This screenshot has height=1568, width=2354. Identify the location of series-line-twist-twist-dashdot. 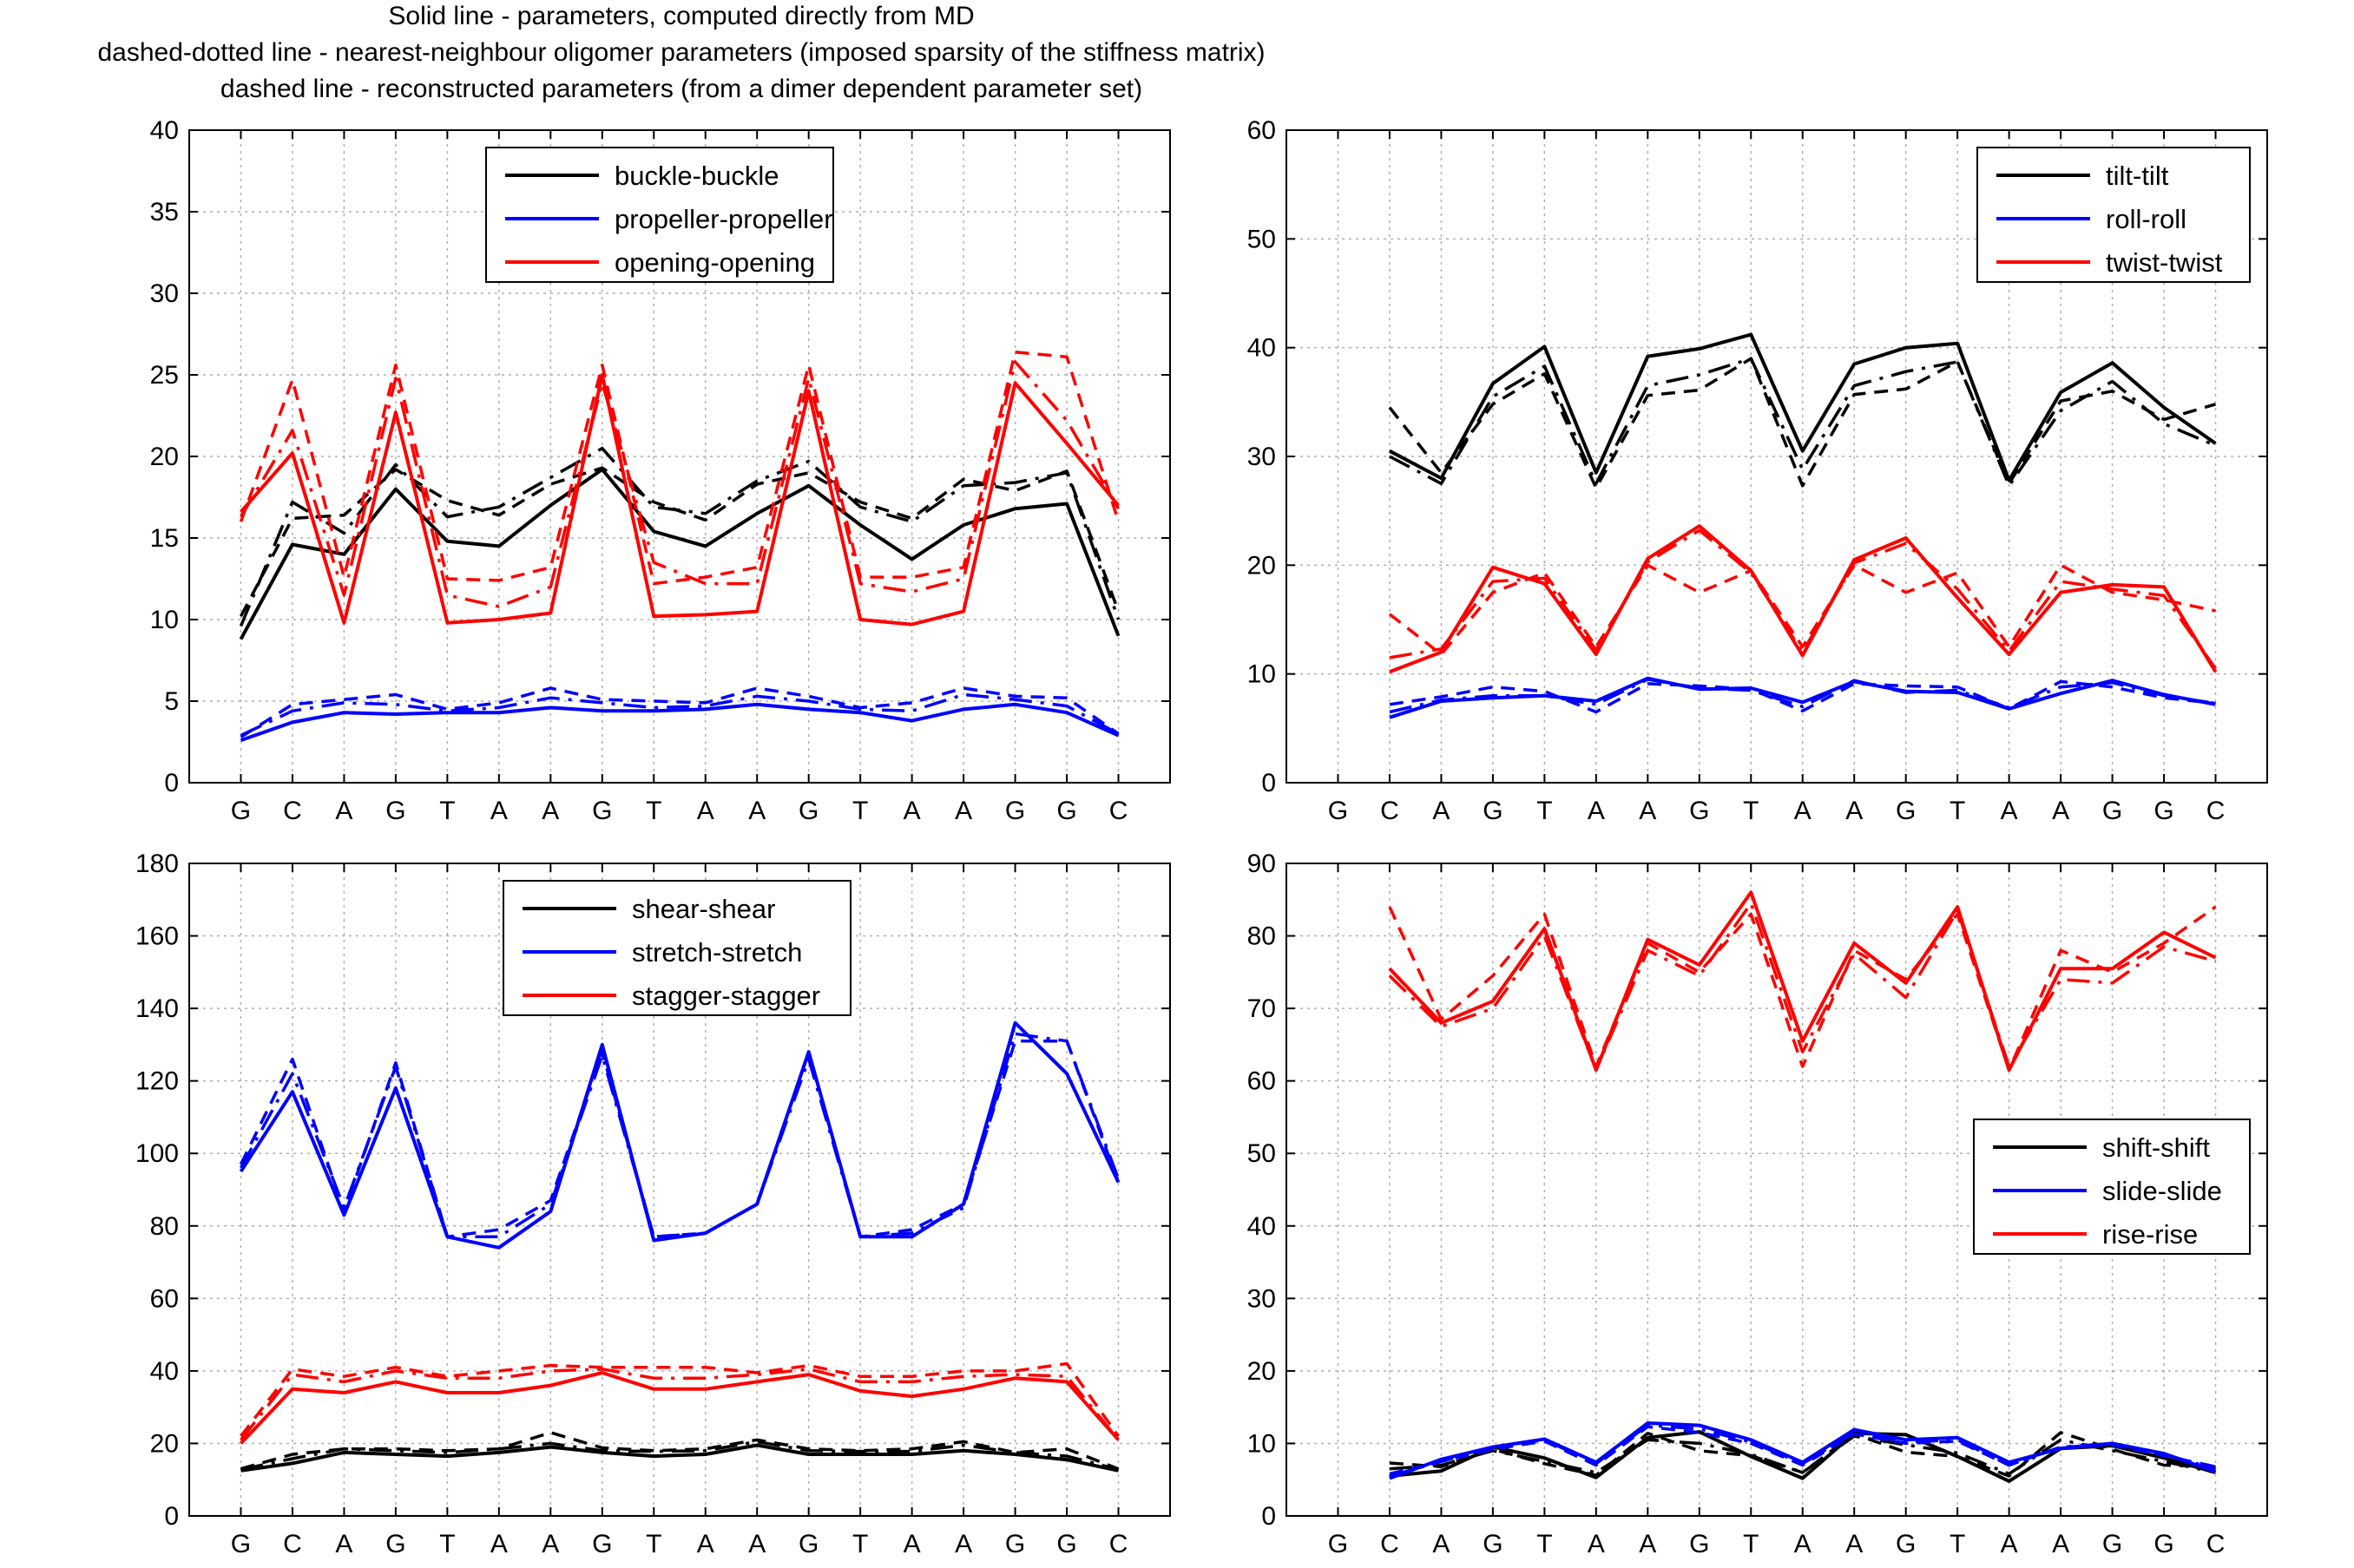
(1803, 599).